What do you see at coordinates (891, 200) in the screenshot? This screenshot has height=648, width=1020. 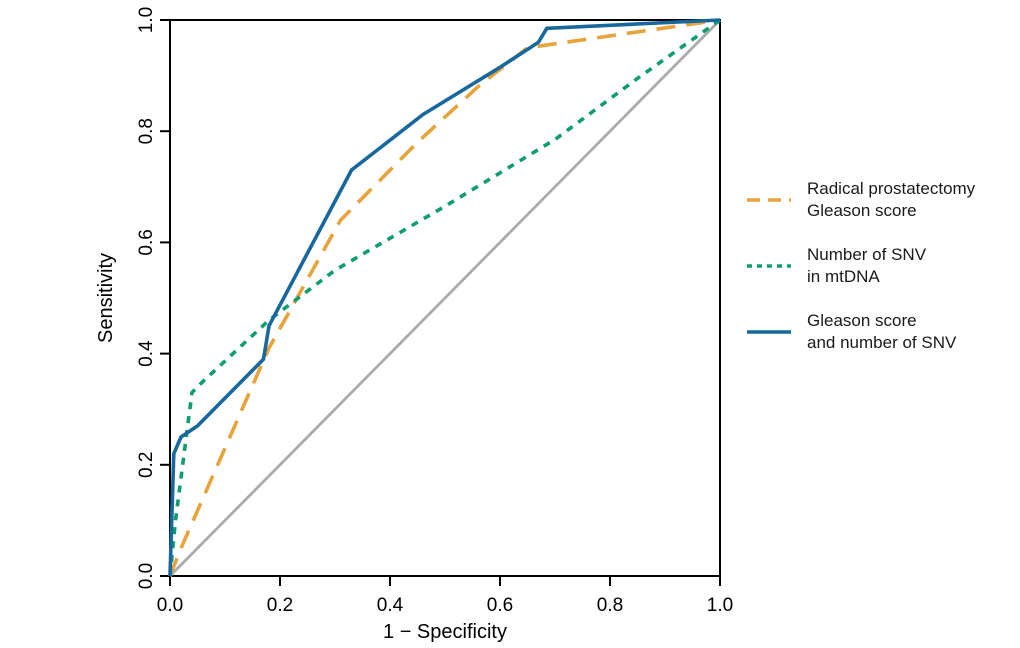 I see `legend-label: Radical prostatectomy Gleason score` at bounding box center [891, 200].